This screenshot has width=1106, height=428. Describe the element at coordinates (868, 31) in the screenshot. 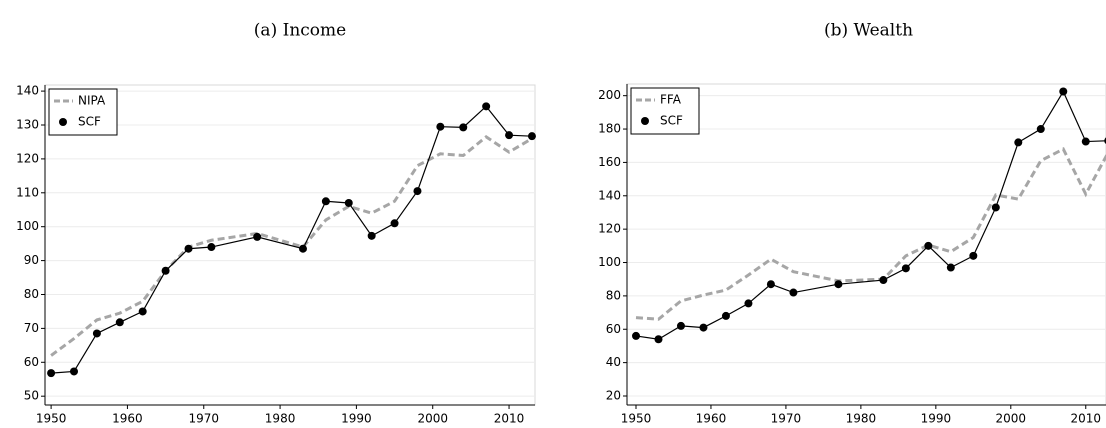

I see `panel-title: (b) Wealth` at that location.